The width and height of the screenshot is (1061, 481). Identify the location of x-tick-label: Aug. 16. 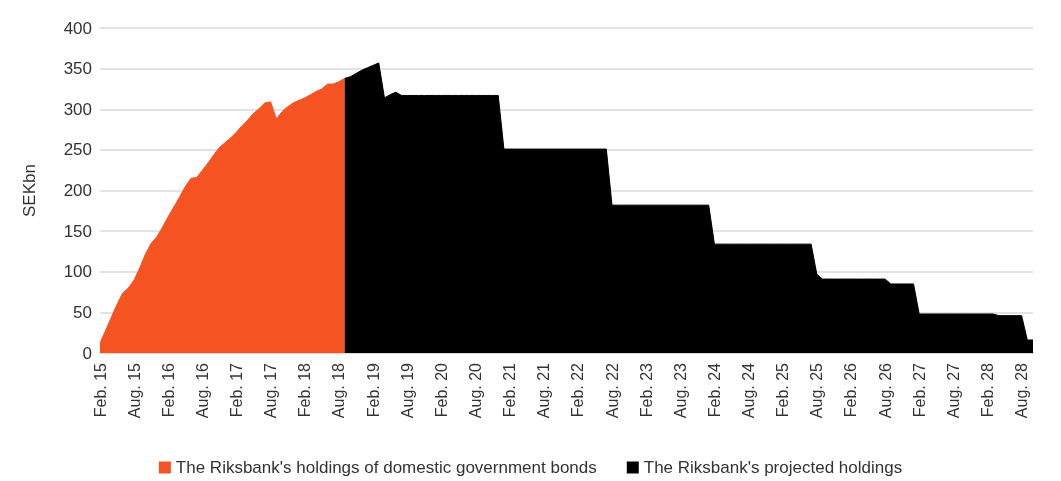
(202, 390).